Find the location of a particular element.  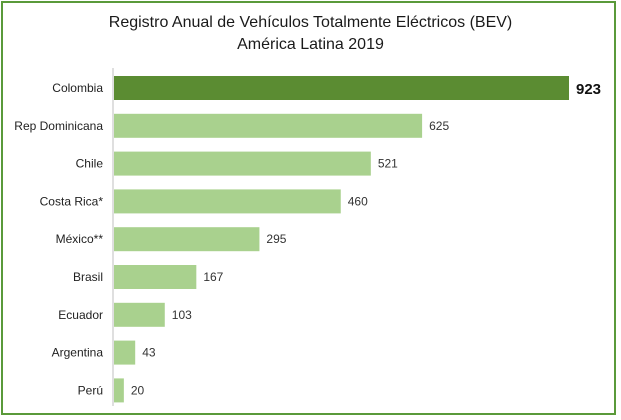

value-label: 625 is located at coordinates (439, 126).